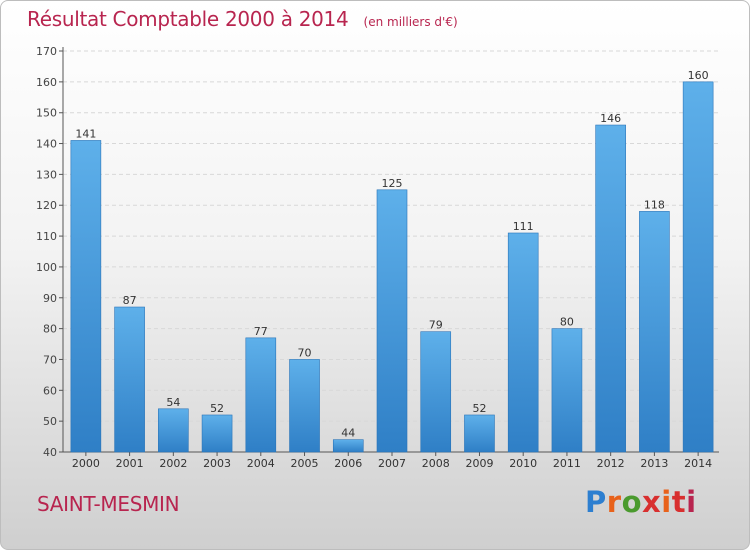 Image resolution: width=750 pixels, height=550 pixels. Describe the element at coordinates (698, 267) in the screenshot. I see `bar-2014` at that location.